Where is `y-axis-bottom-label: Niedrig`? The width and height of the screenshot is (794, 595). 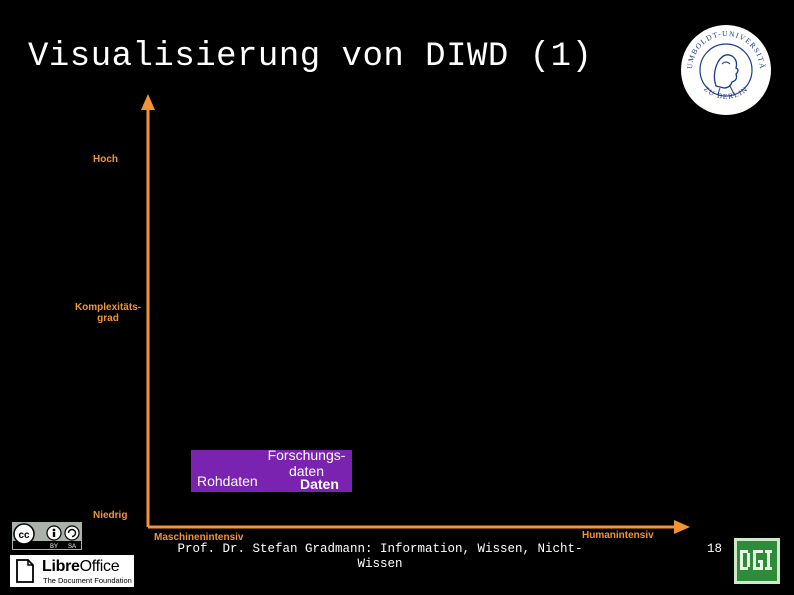
y-axis-bottom-label: Niedrig is located at coordinates (110, 515).